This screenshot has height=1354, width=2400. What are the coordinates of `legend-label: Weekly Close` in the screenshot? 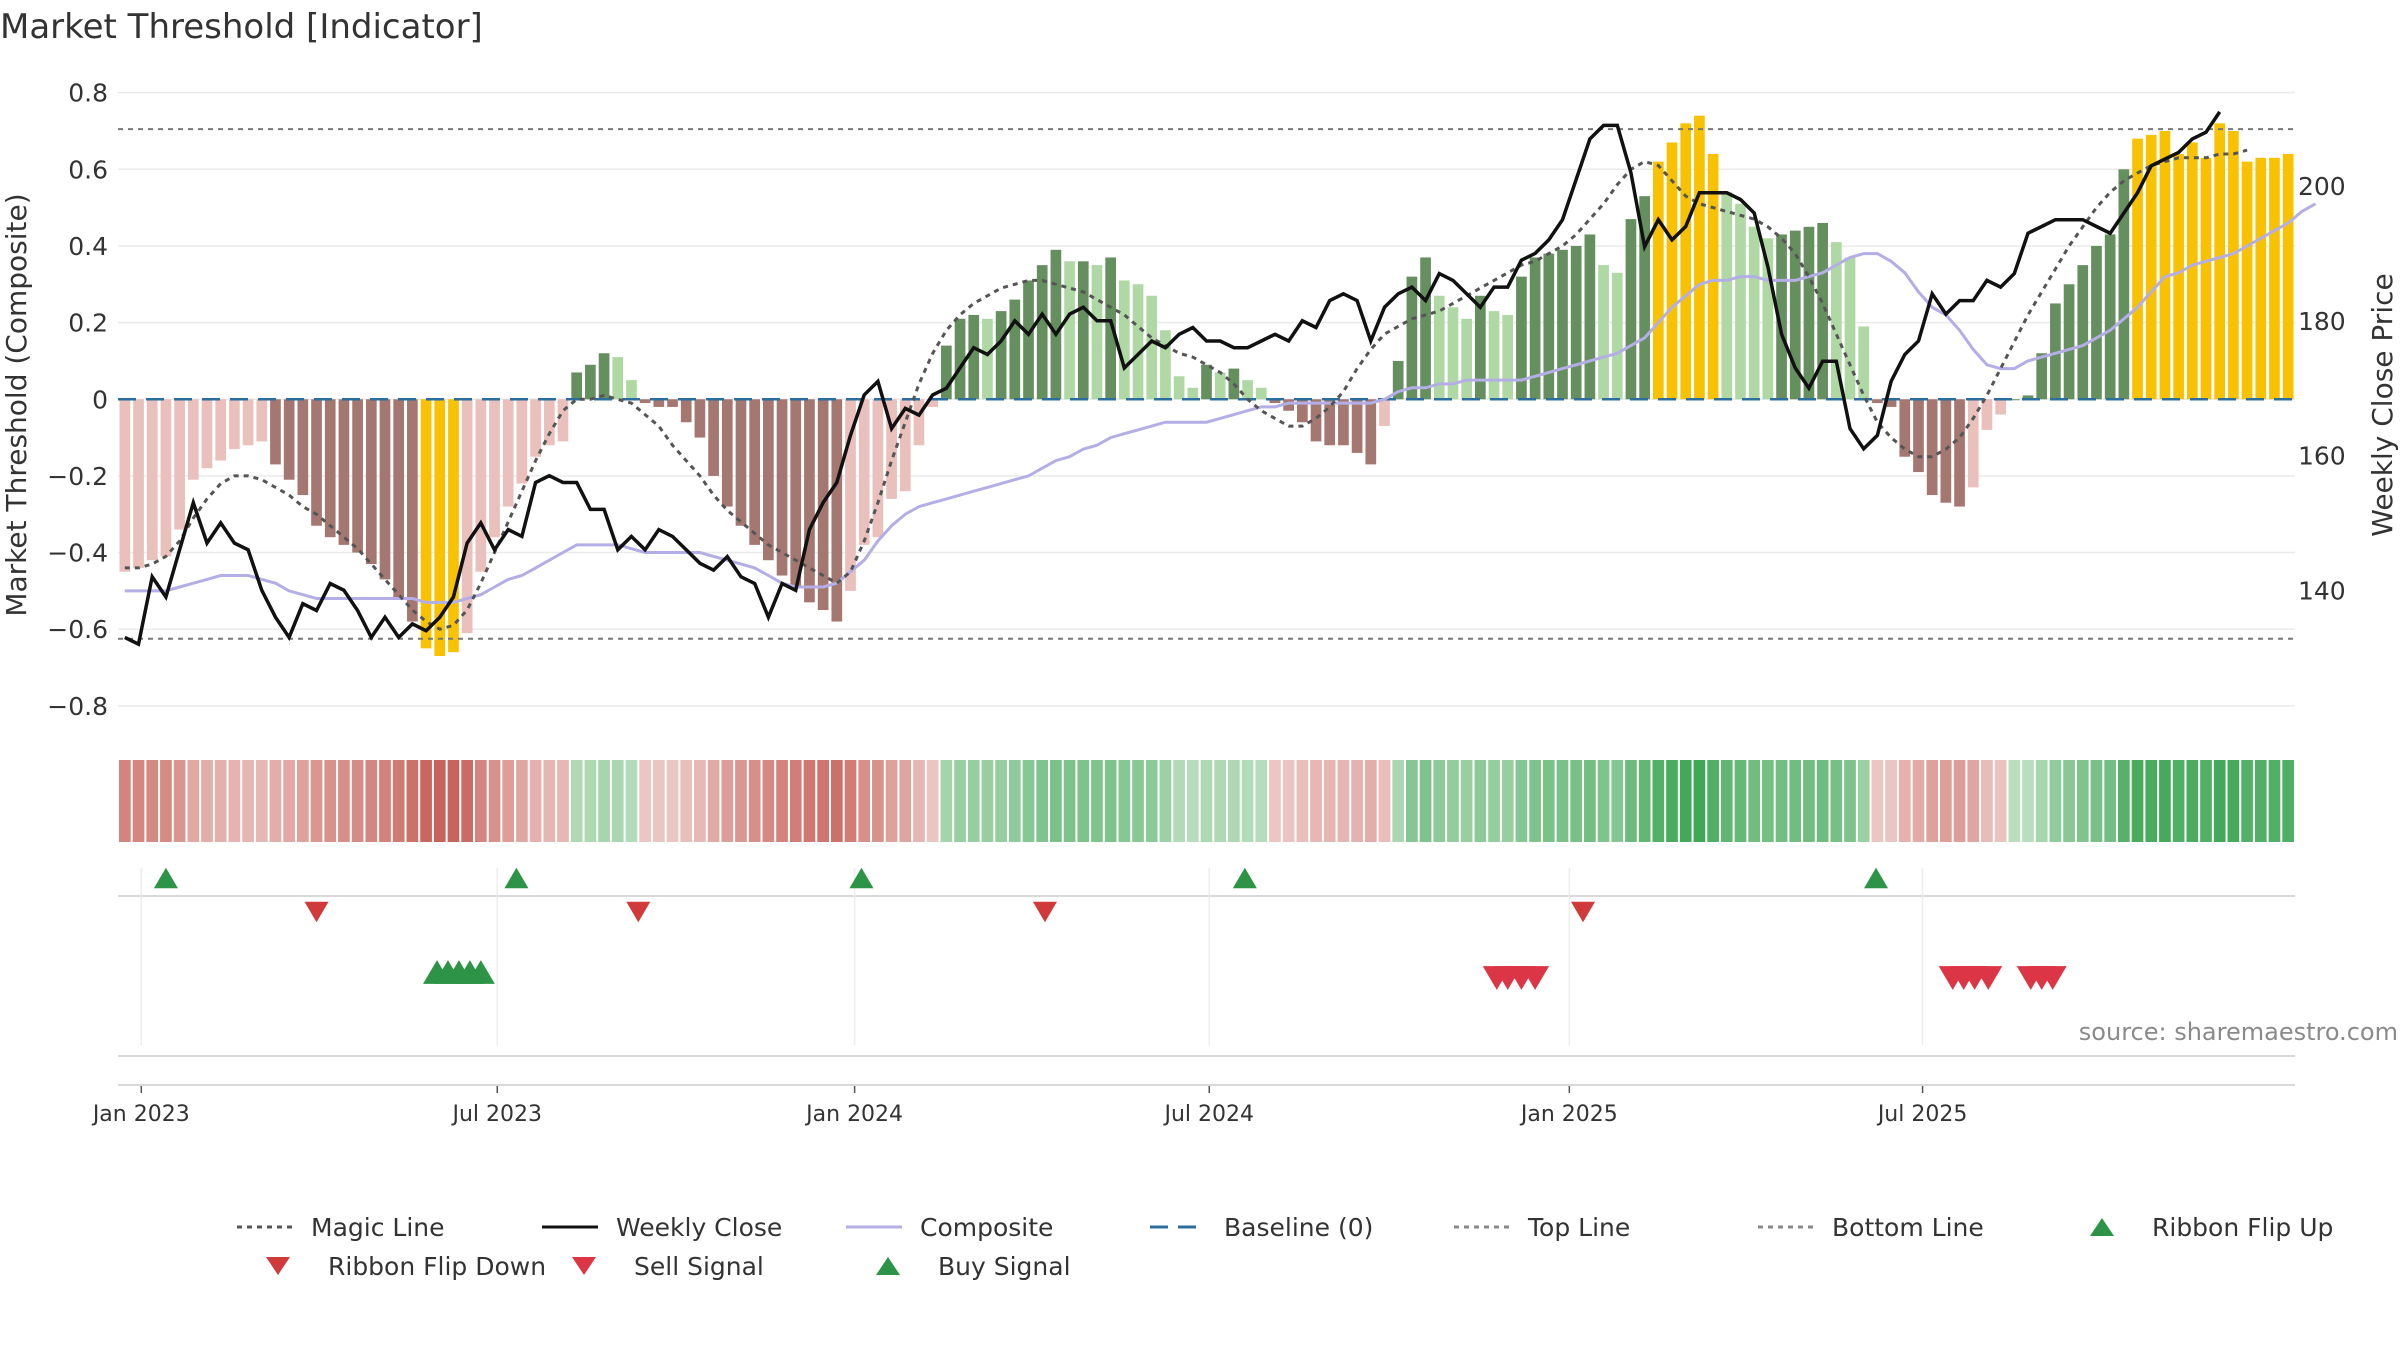 It's located at (699, 1227).